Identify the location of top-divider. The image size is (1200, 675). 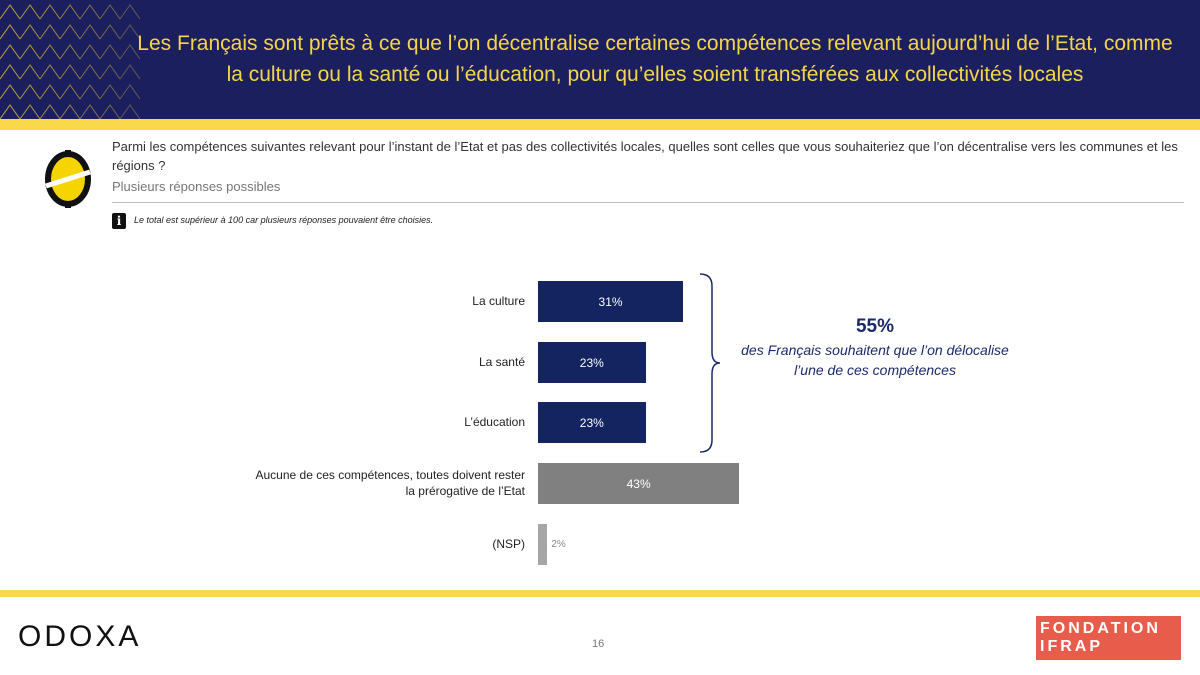
(600, 124).